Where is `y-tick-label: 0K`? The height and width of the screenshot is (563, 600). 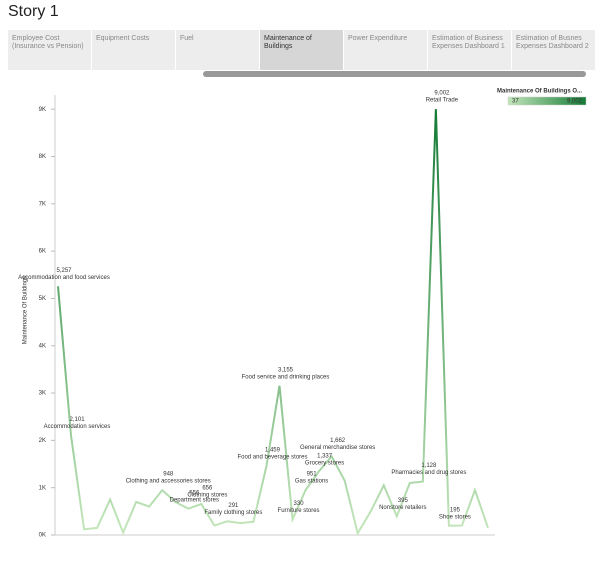 y-tick-label: 0K is located at coordinates (42, 536).